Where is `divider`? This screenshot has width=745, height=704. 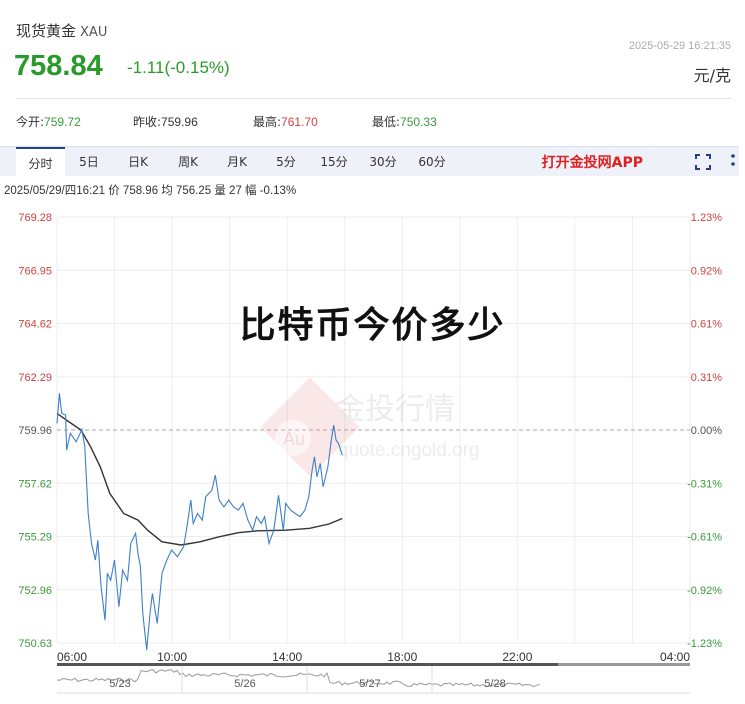
divider is located at coordinates (373, 98).